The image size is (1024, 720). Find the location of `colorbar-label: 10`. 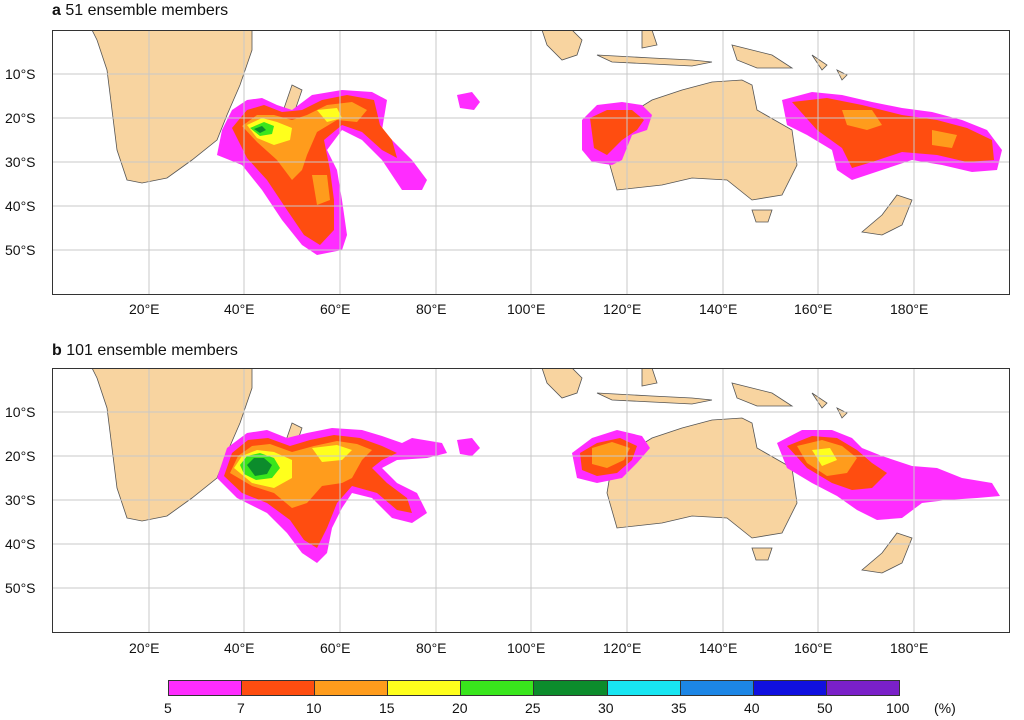

colorbar-label: 10 is located at coordinates (314, 708).